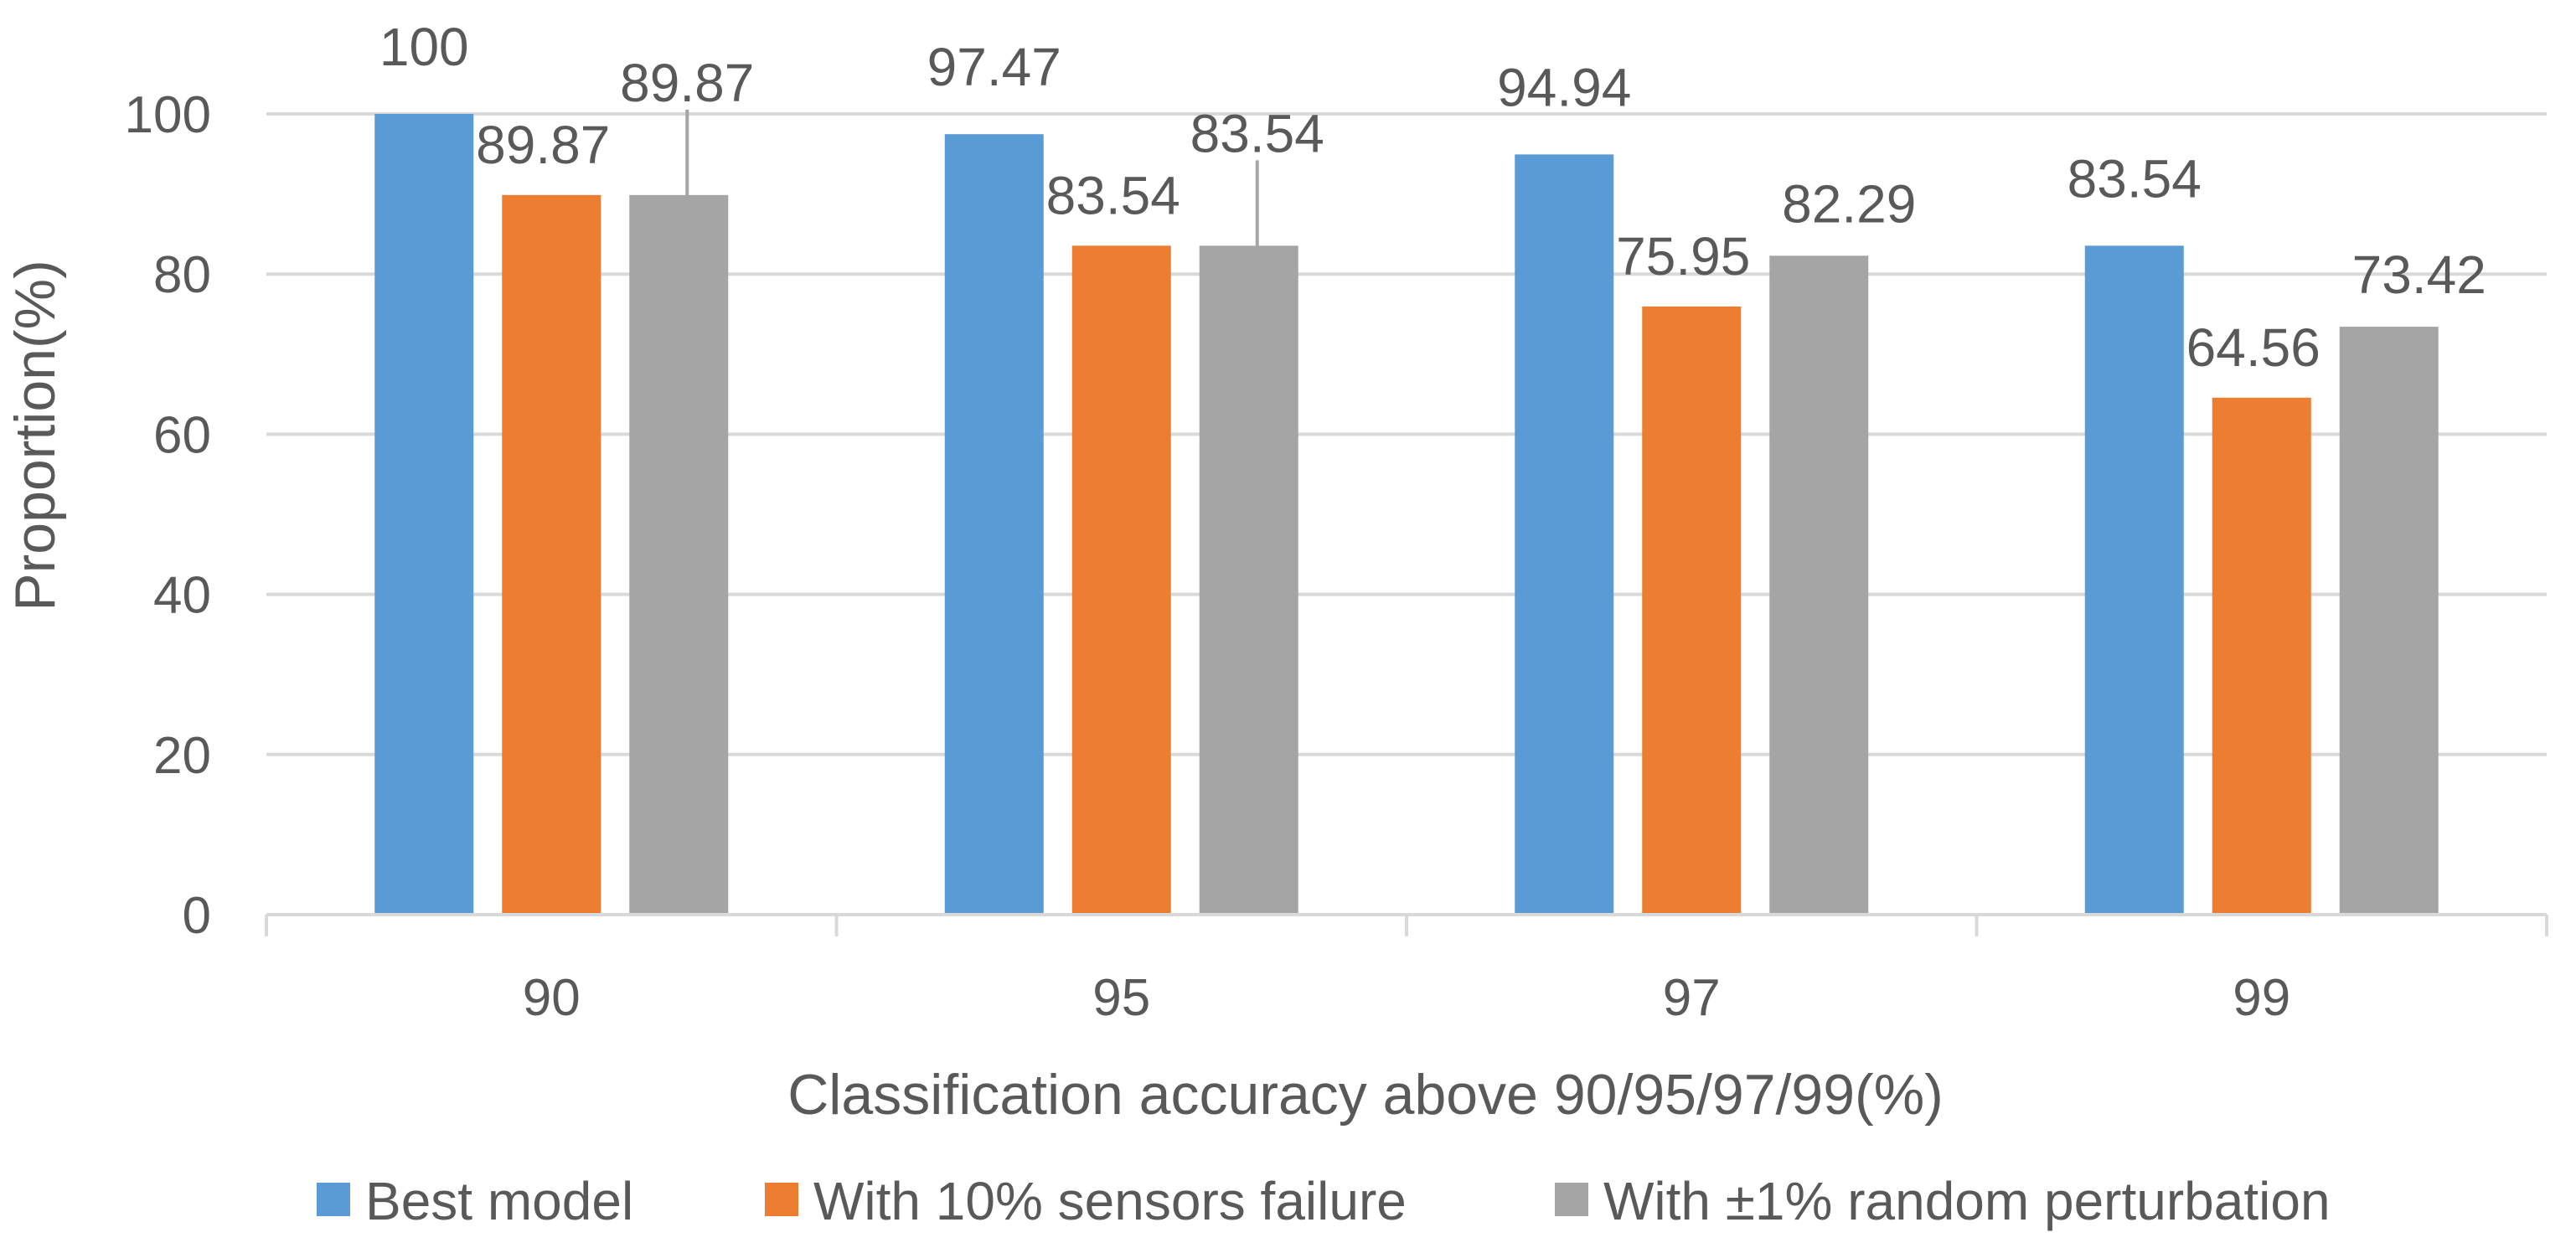 The width and height of the screenshot is (2576, 1248). I want to click on y-tick-label: 0, so click(197, 916).